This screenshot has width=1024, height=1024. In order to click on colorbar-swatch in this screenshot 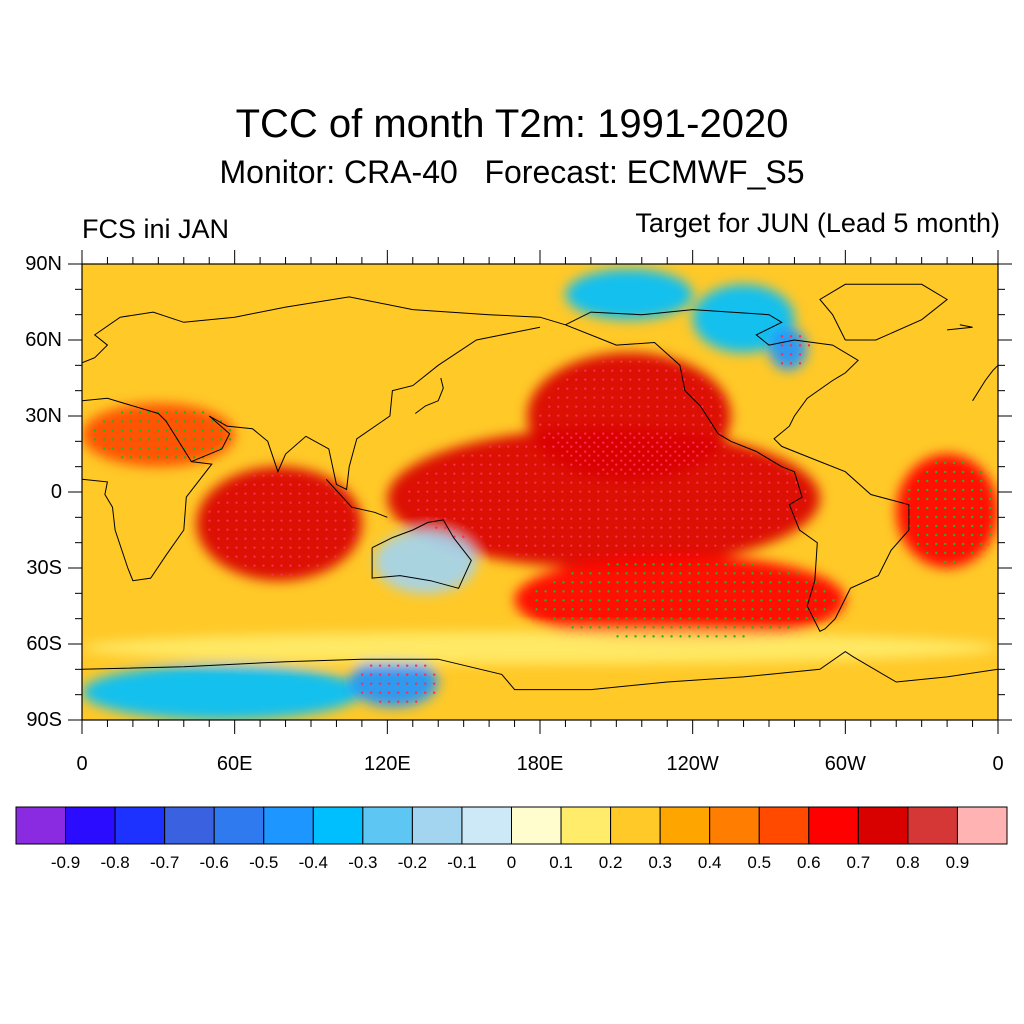, I will do `click(635, 825)`.